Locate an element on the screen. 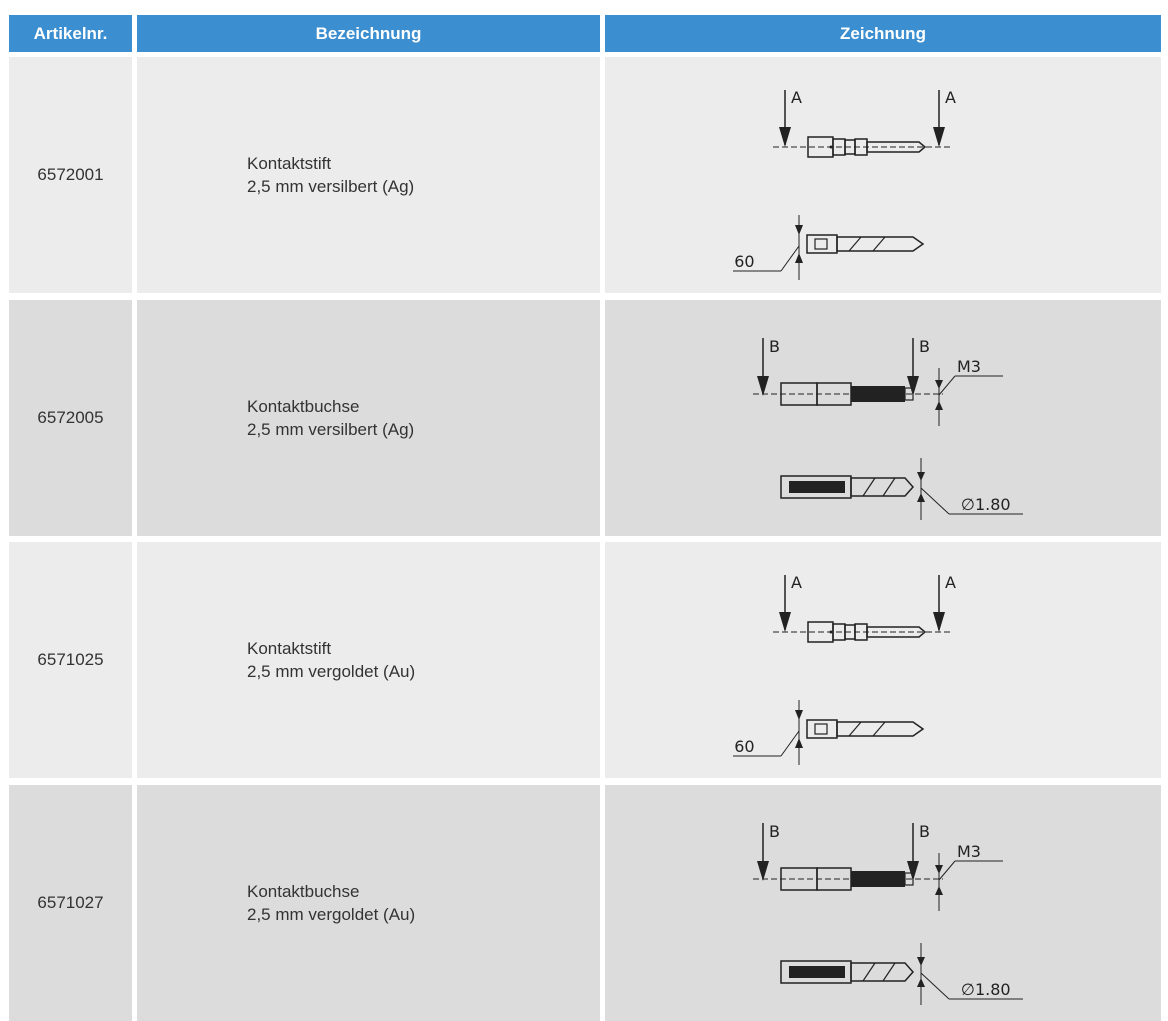  header-zeichnung: Zeichnung is located at coordinates (883, 33).